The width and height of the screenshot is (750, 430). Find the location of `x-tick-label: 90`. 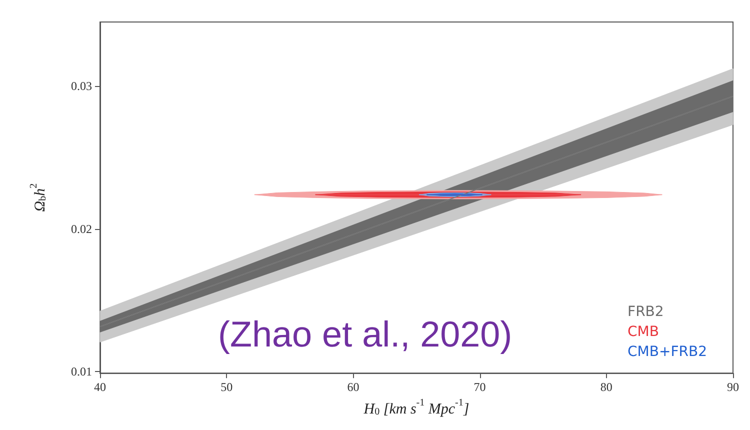

x-tick-label: 90 is located at coordinates (733, 387).